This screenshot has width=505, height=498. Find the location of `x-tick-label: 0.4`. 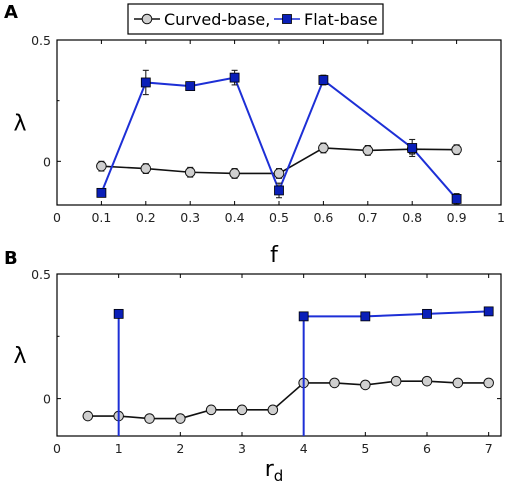

x-tick-label: 0.4 is located at coordinates (235, 217).